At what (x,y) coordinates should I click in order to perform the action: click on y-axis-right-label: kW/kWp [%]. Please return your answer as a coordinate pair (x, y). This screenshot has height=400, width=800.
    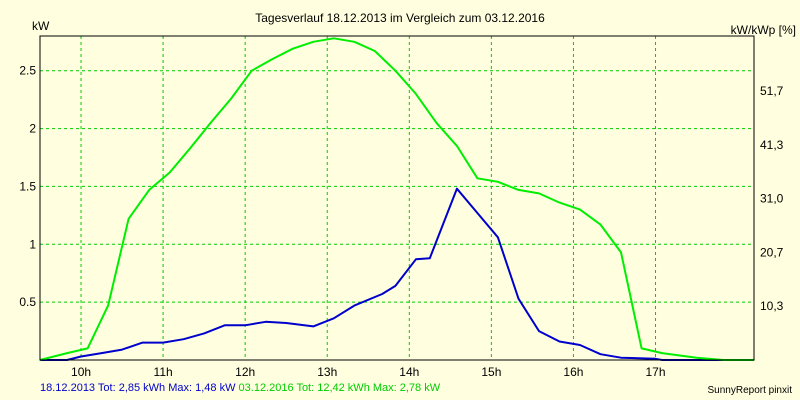
    Looking at the image, I should click on (763, 30).